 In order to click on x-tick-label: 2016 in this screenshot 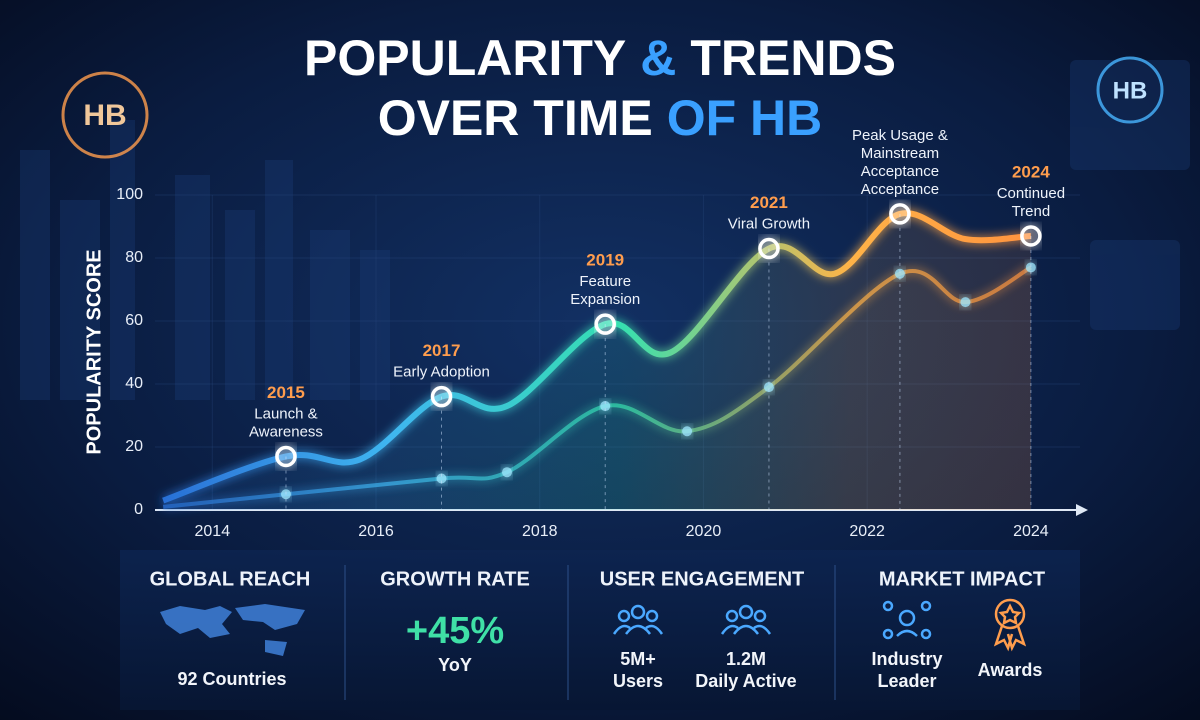, I will do `click(376, 531)`.